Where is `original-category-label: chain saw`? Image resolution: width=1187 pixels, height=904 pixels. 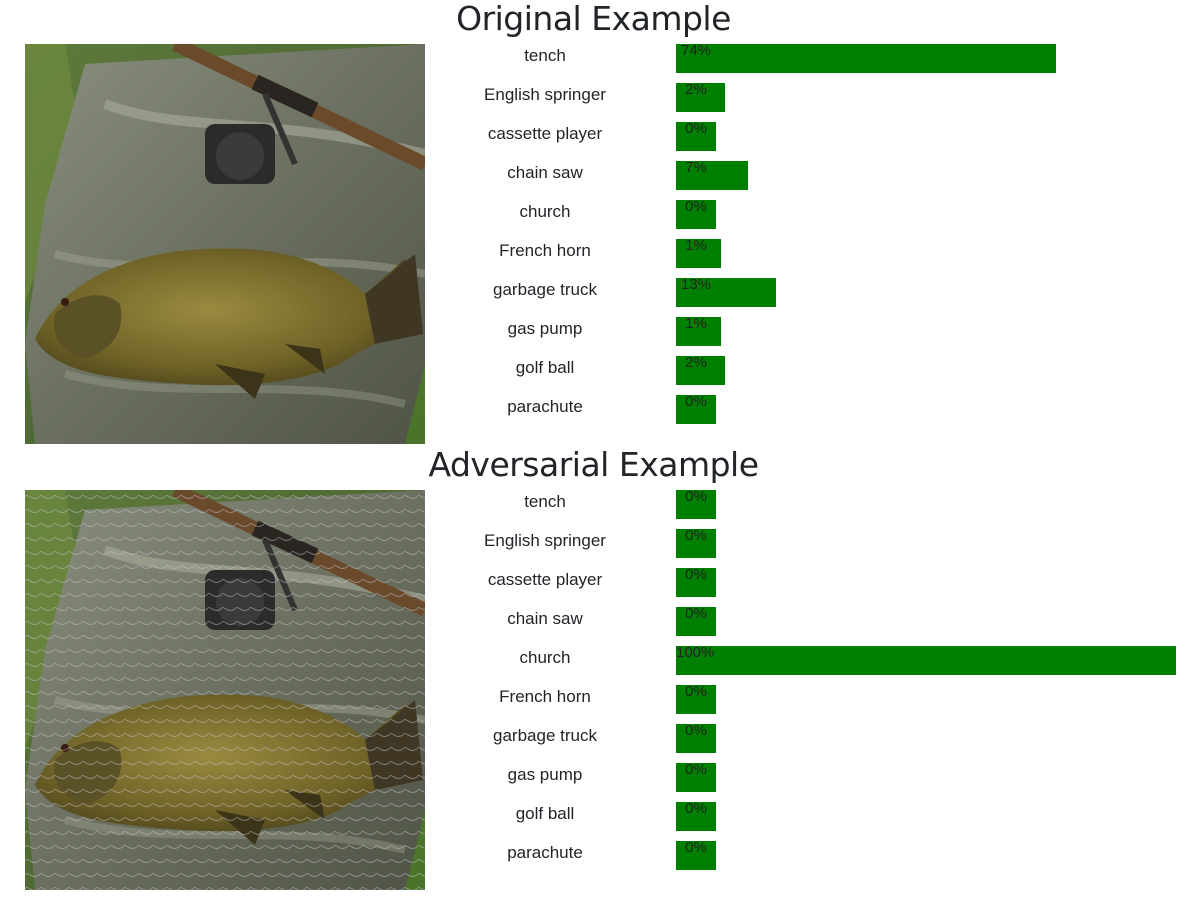
original-category-label: chain saw is located at coordinates (545, 172).